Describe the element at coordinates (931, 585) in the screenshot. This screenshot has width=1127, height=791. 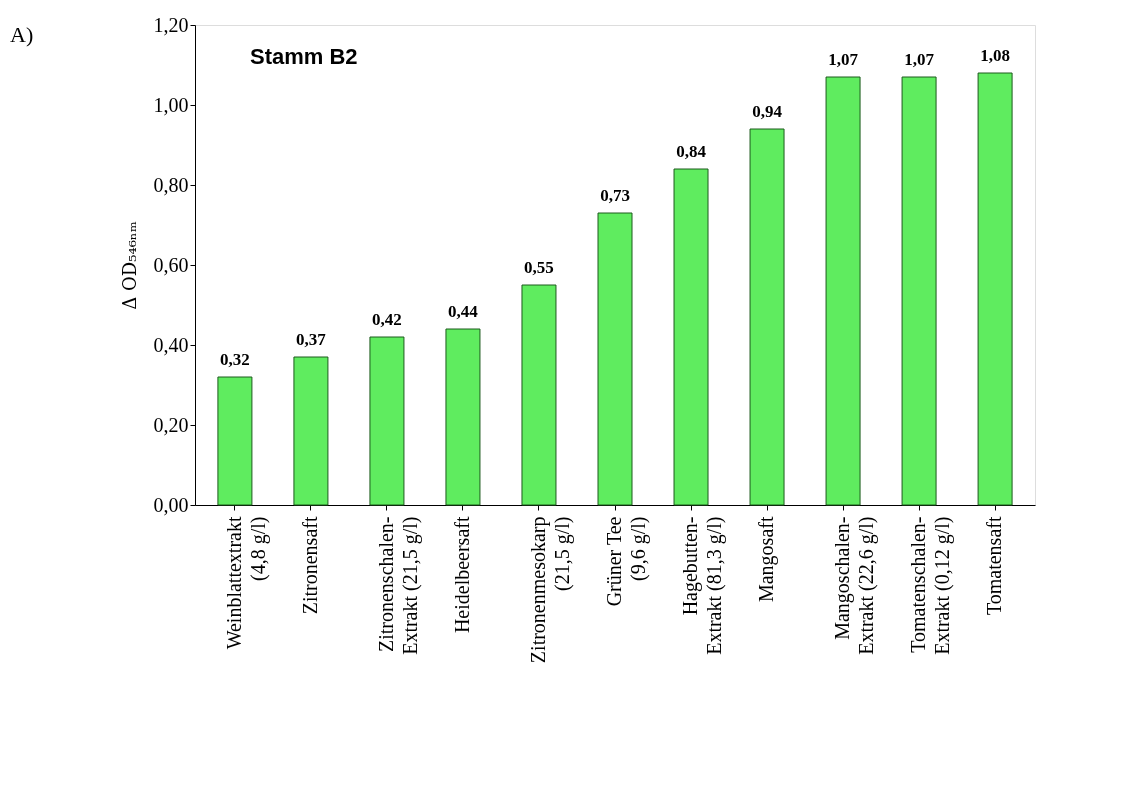
I see `x-tick-label: Tomatenschalen- Extrakt (0,12 g/l)` at that location.